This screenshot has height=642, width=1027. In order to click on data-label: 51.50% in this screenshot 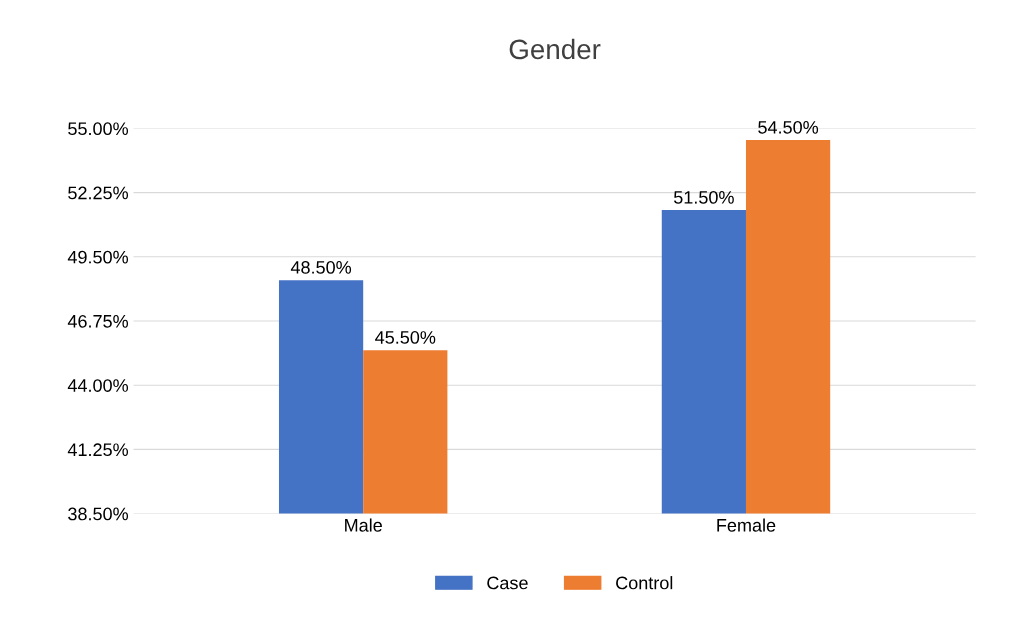, I will do `click(703, 197)`.